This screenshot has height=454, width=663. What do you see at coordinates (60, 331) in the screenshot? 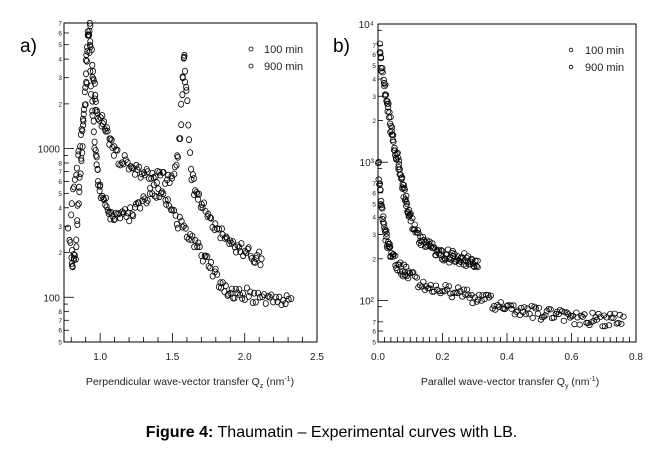
I see `y-minor-tick-label: 6` at bounding box center [60, 331].